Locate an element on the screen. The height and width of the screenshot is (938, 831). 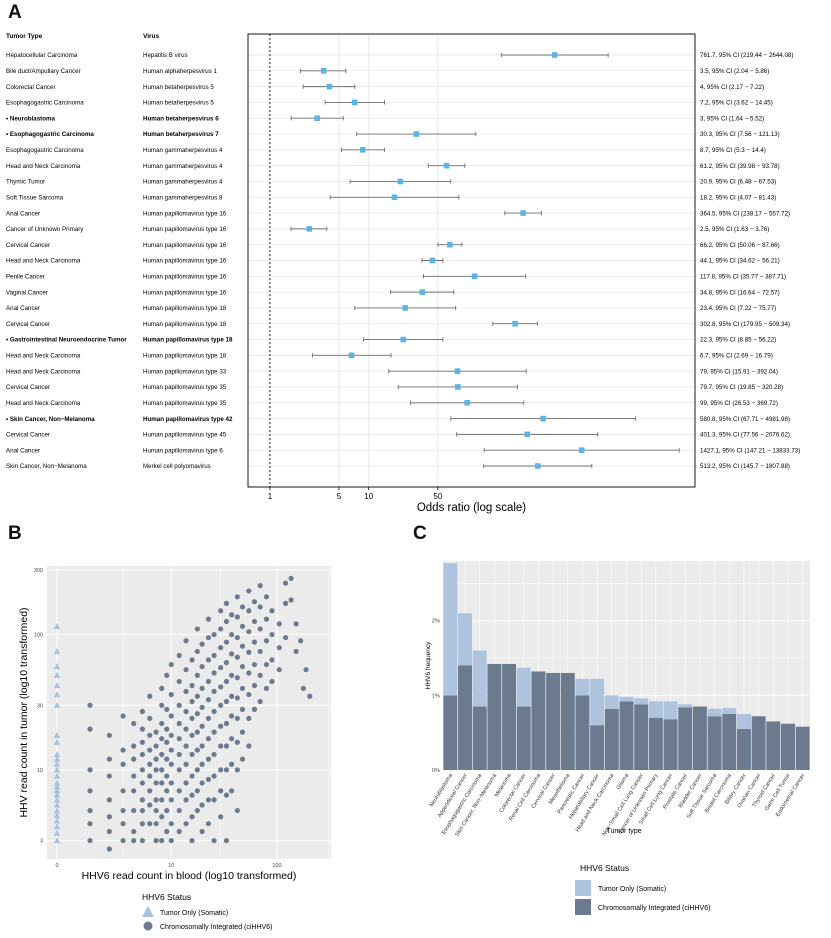
row-or-label: 20.9, 95% CI (6.48 − 67.53) is located at coordinates (738, 182).